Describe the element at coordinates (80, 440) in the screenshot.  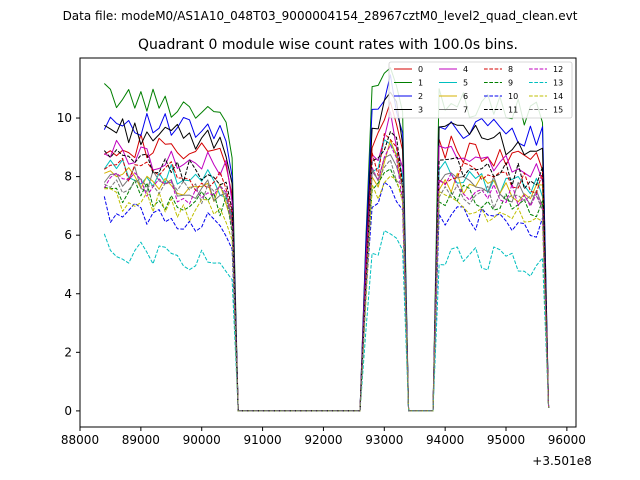
I see `x-tick-label: 88000` at that location.